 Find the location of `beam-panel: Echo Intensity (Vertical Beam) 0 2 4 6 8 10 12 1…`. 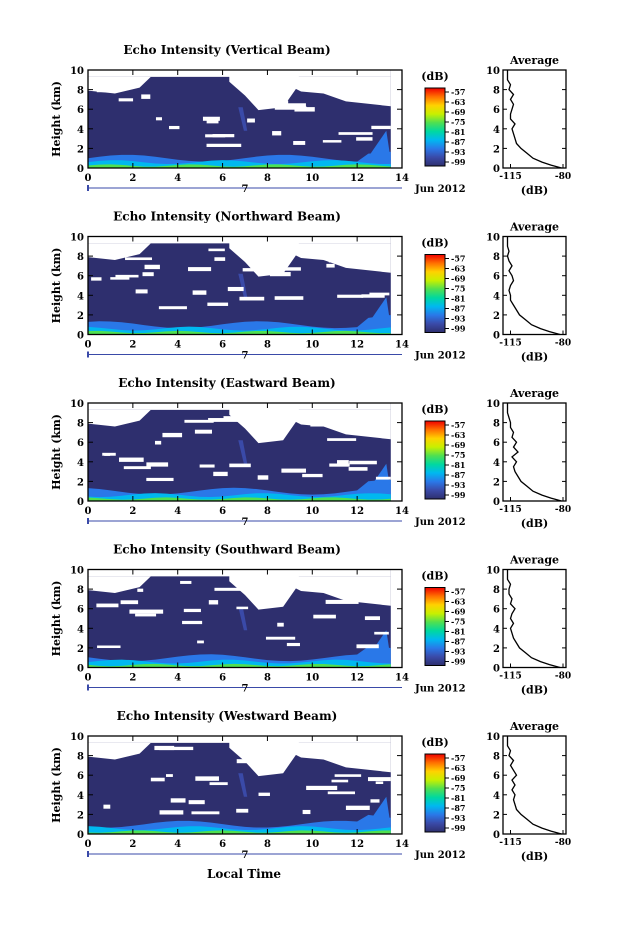

beam-panel: Echo Intensity (Vertical Beam) 0 2 4 6 8 10 12 1… is located at coordinates (310, 120).